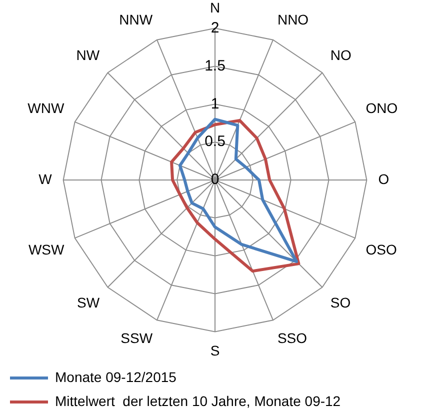  Describe the element at coordinates (215, 27) in the screenshot. I see `y-tick-label: 2` at that location.